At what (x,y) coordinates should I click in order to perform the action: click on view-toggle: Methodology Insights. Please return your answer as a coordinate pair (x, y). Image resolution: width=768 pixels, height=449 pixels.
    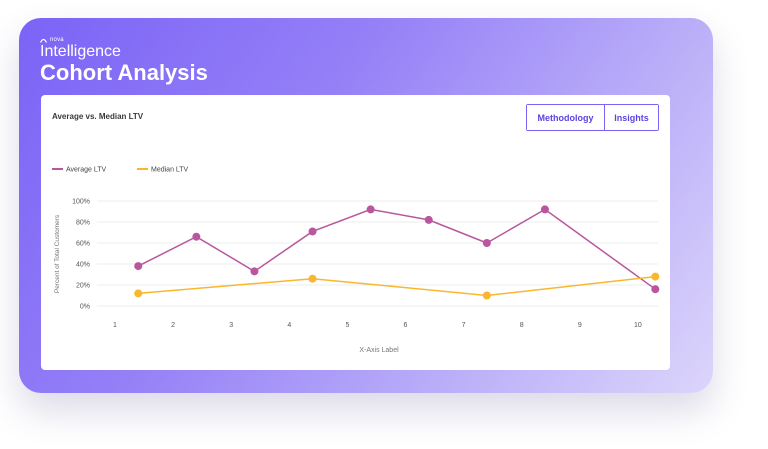
    Looking at the image, I should click on (592, 117).